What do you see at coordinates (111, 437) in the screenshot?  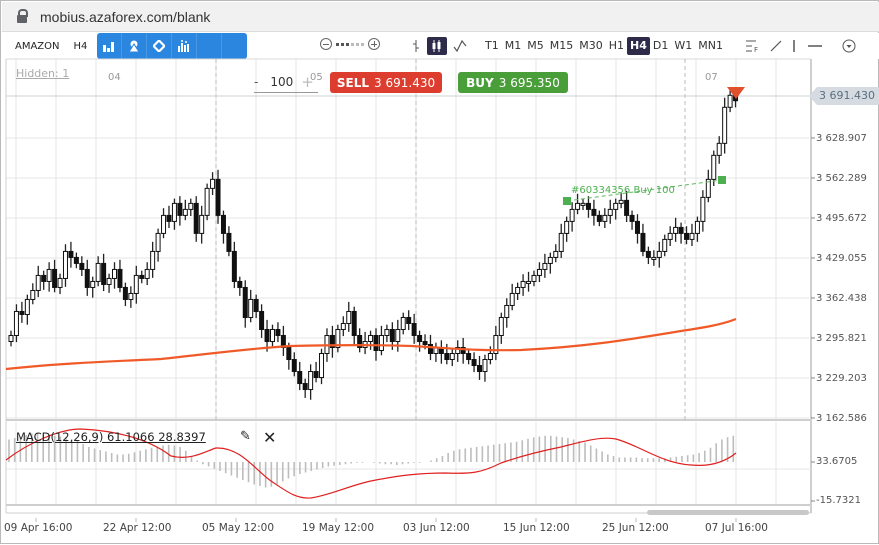 I see `macd-indicator-title: MACD(12,26,9) 61.1066 28.8397` at bounding box center [111, 437].